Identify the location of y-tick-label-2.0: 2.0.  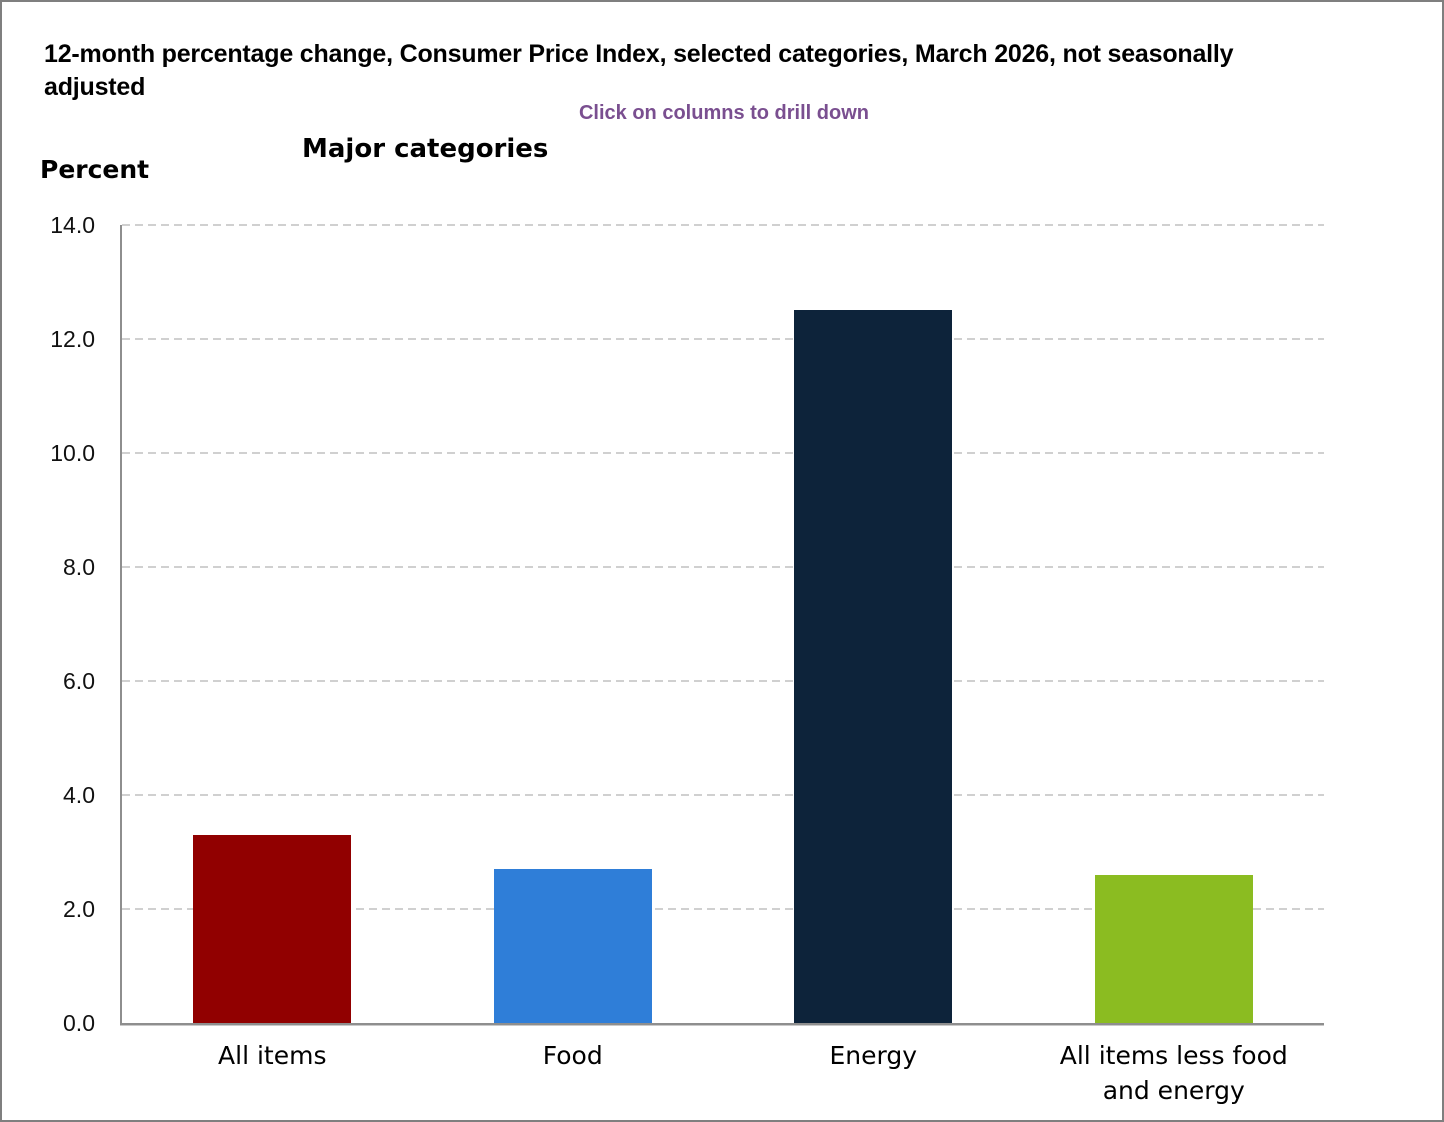
(79, 909).